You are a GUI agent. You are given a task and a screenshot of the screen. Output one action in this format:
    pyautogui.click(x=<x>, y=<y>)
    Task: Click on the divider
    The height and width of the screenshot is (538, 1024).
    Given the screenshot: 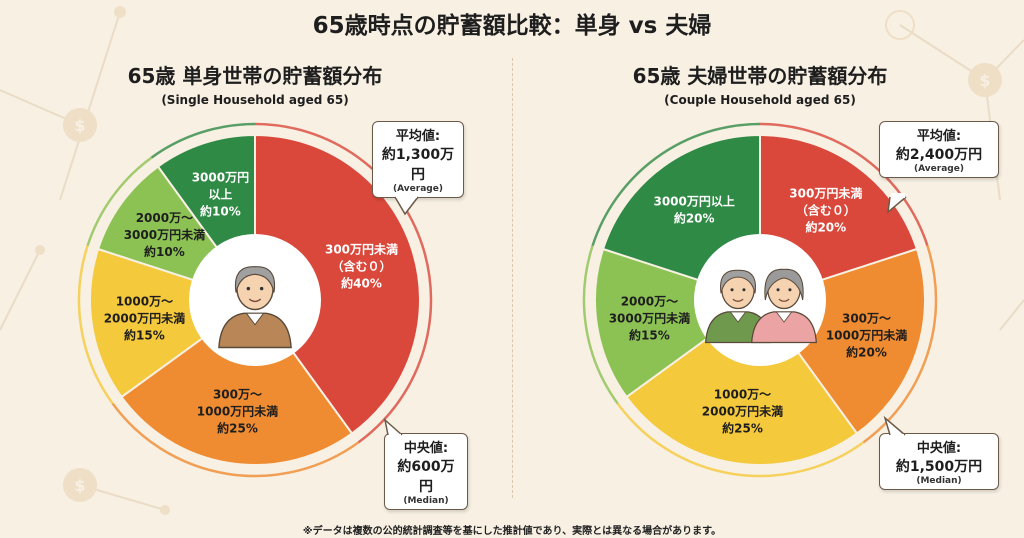 What is the action you would take?
    pyautogui.click(x=512, y=278)
    